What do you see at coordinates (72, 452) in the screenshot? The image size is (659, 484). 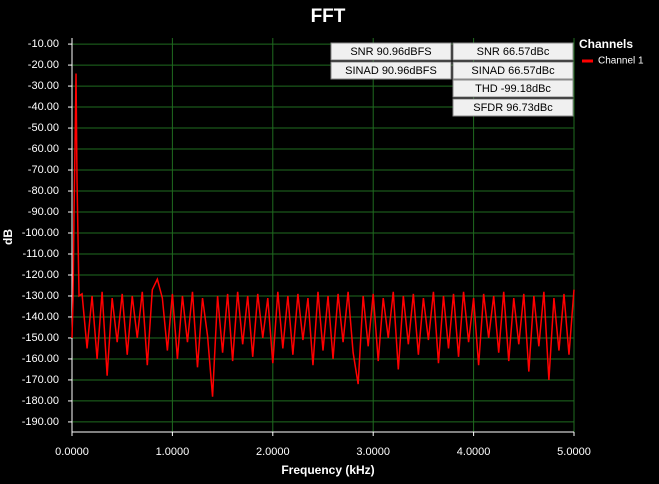 I see `x-tick-label: 0.0000` at bounding box center [72, 452].